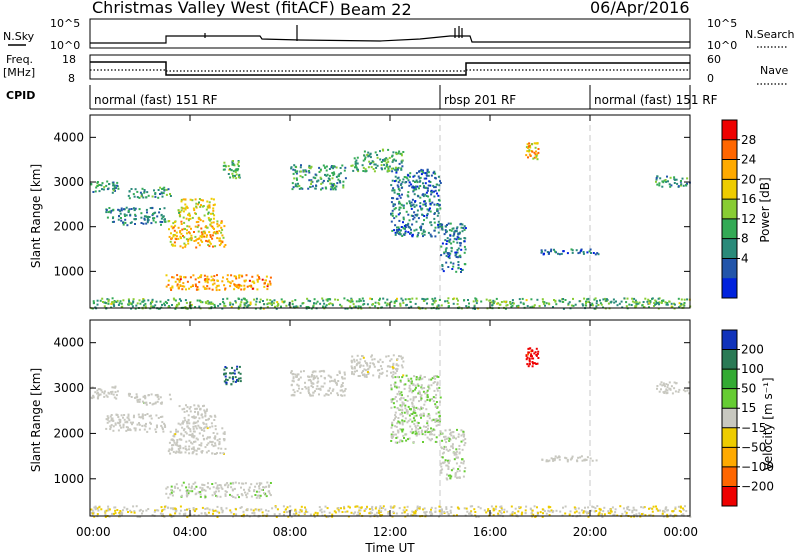 The image size is (800, 554). Describe the element at coordinates (590, 532) in the screenshot. I see `x-tick-label: 20:00` at that location.